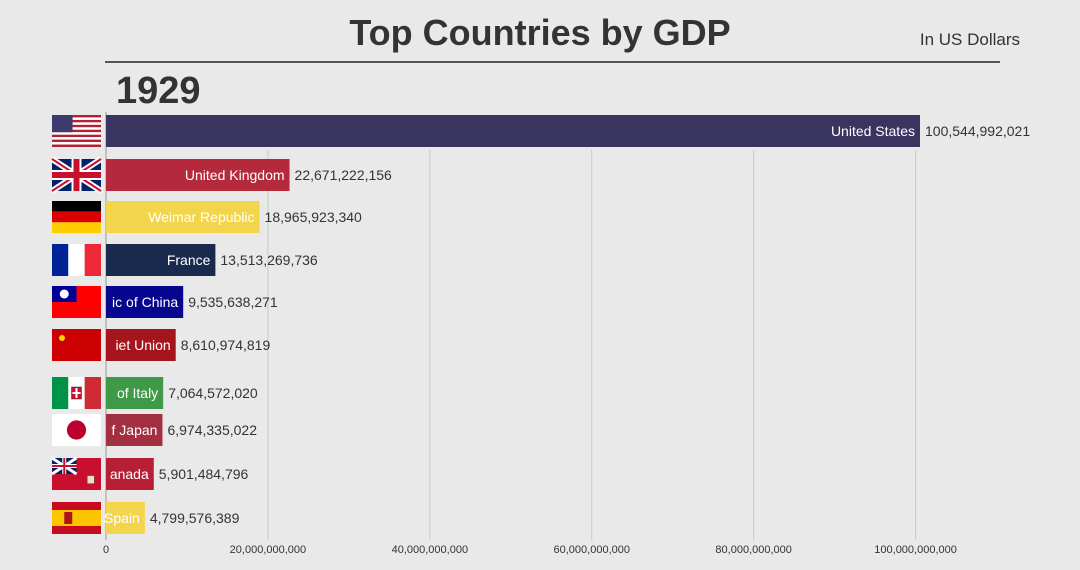 The height and width of the screenshot is (570, 1080). I want to click on ussr-flag, so click(76, 345).